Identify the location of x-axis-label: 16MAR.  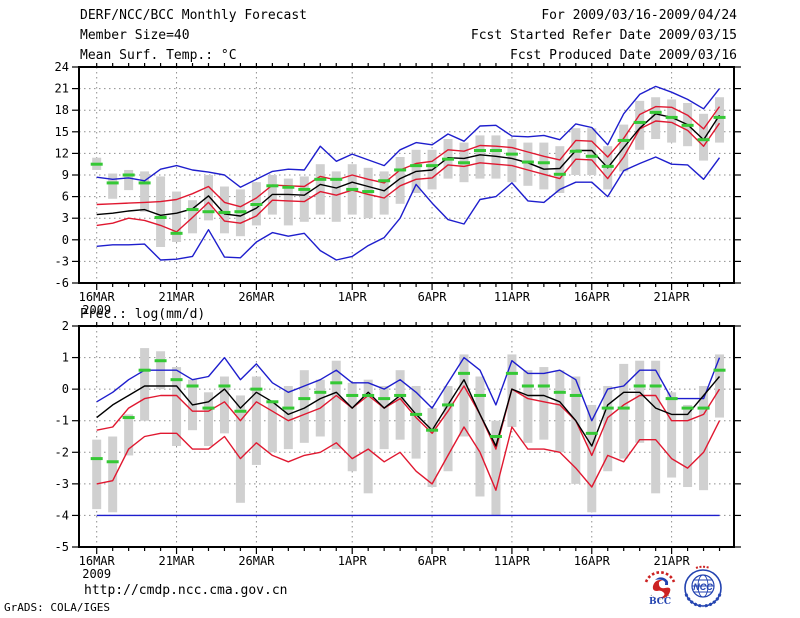
(97, 297).